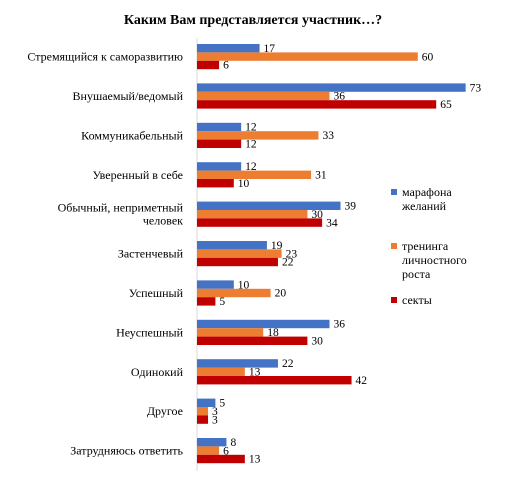  I want to click on category-label-line: Коммуникабельный, so click(132, 135).